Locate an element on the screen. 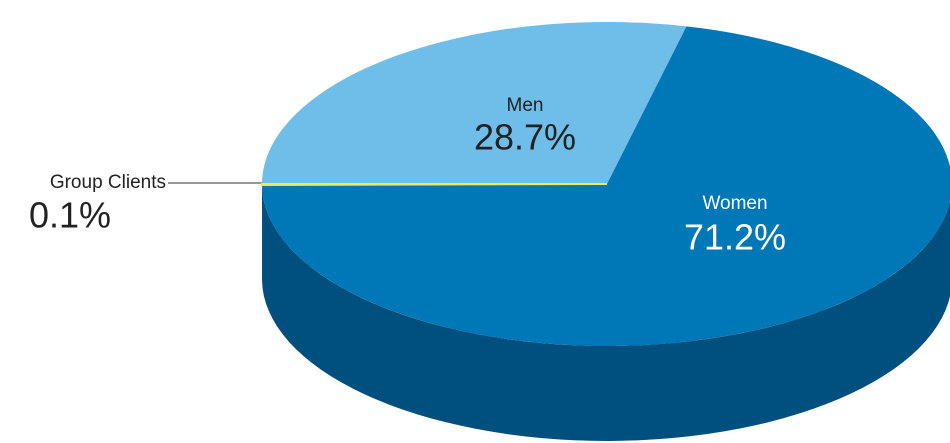 This screenshot has height=443, width=950. slice-value-label: 28.7% is located at coordinates (525, 137).